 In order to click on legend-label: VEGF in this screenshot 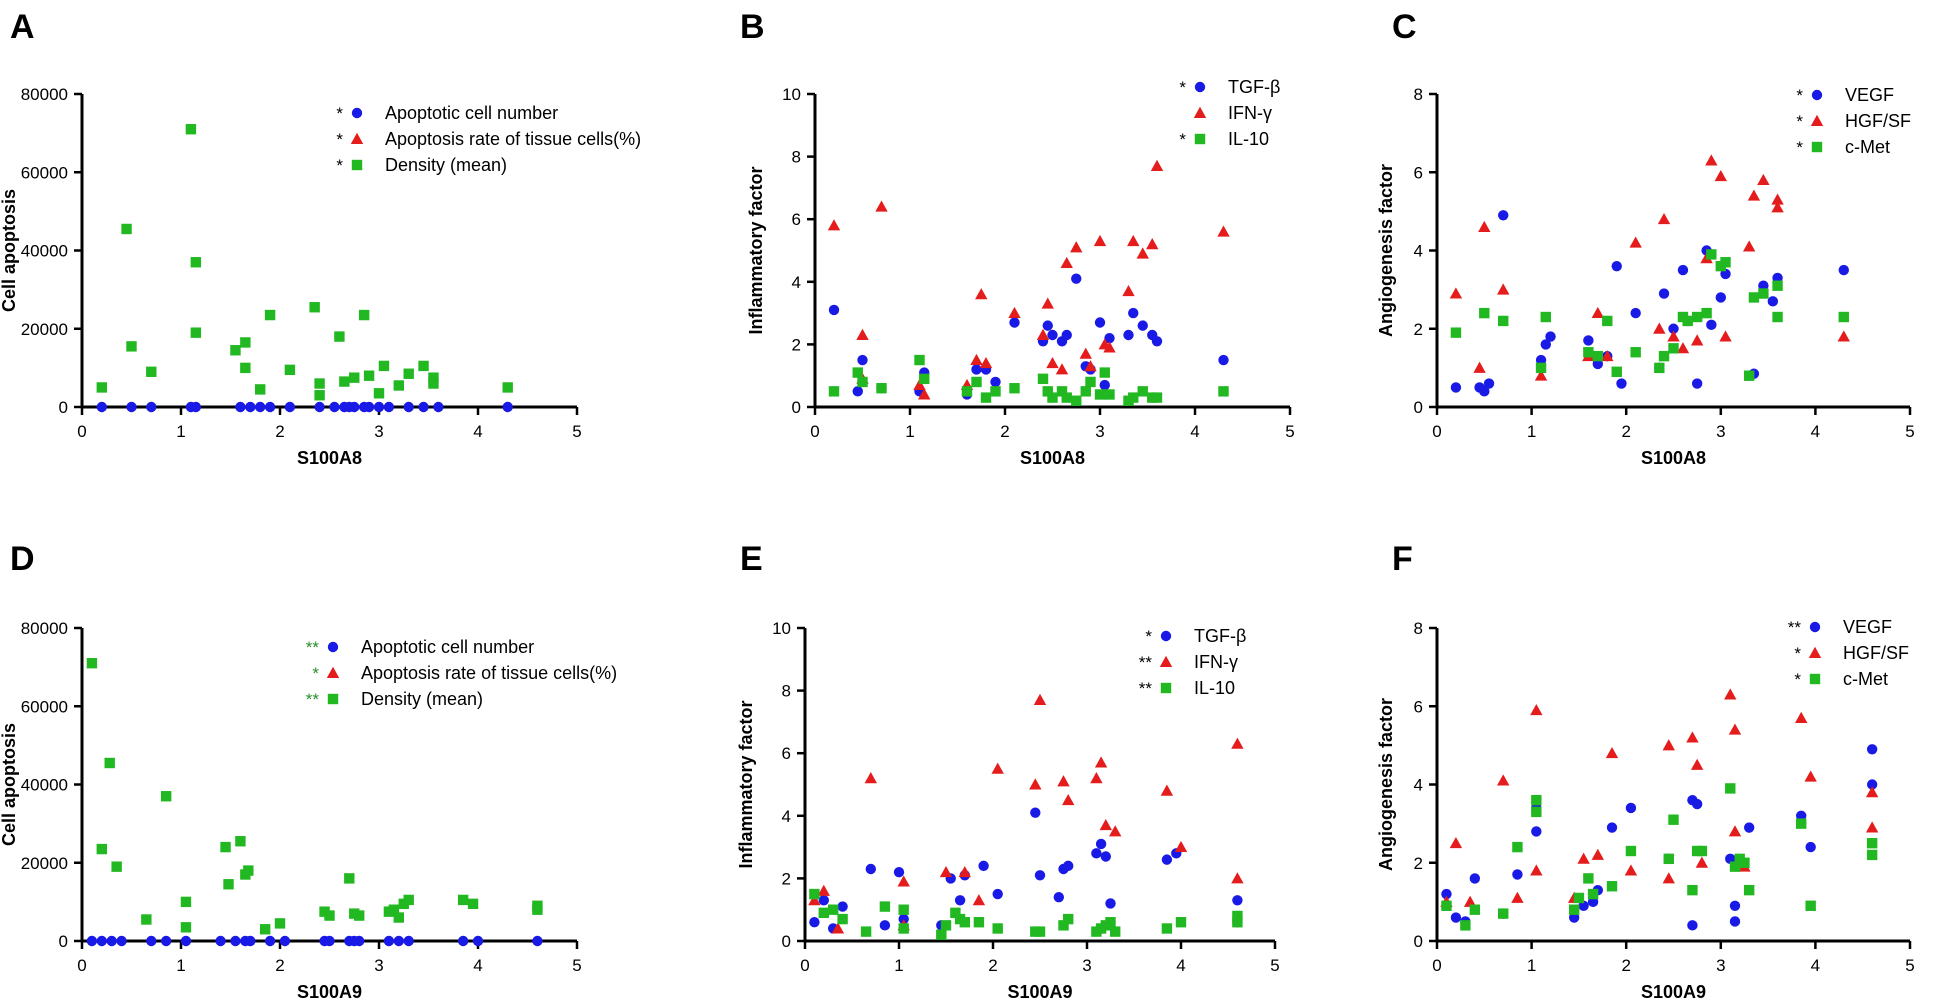, I will do `click(1867, 627)`.